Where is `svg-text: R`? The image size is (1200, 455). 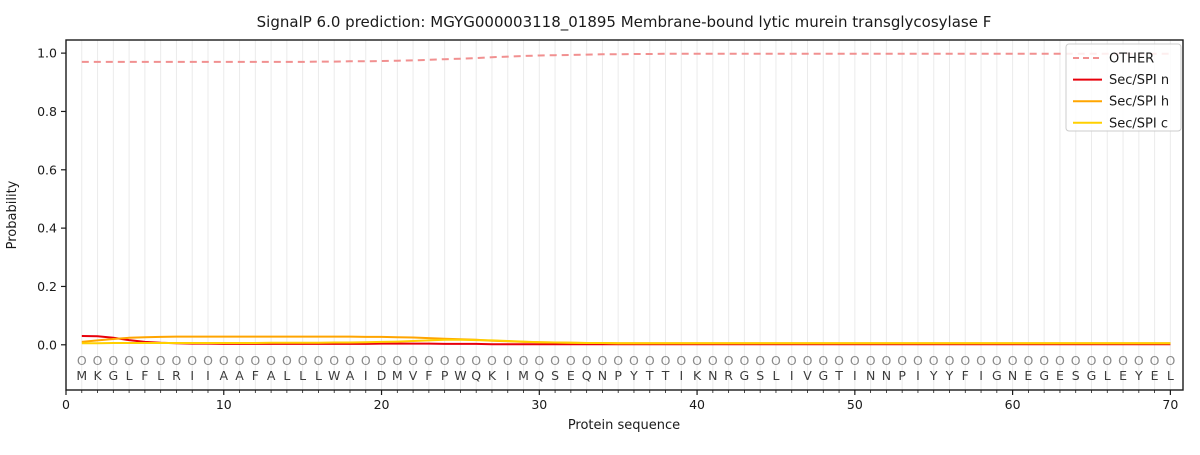 svg-text: R is located at coordinates (728, 375).